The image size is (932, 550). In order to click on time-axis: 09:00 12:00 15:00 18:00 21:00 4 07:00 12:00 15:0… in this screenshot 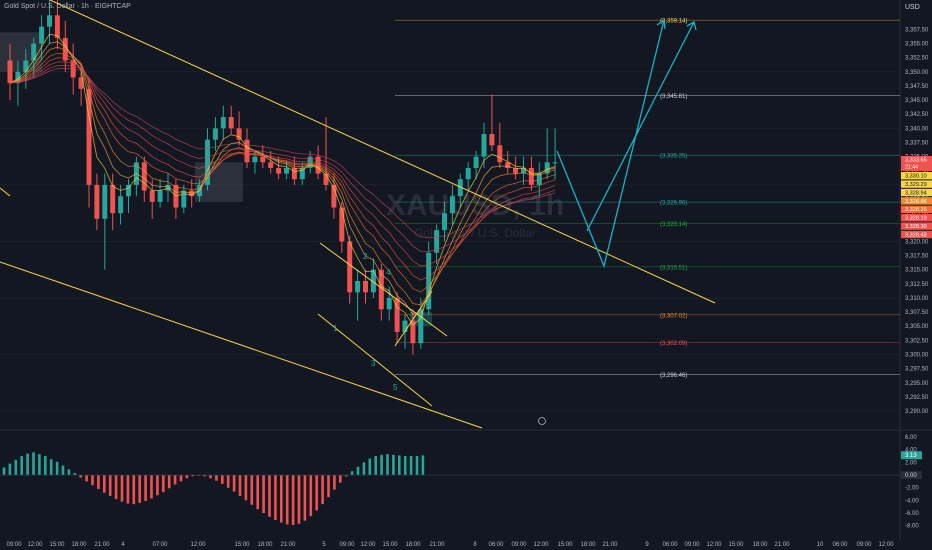, I will do `click(450, 545)`.